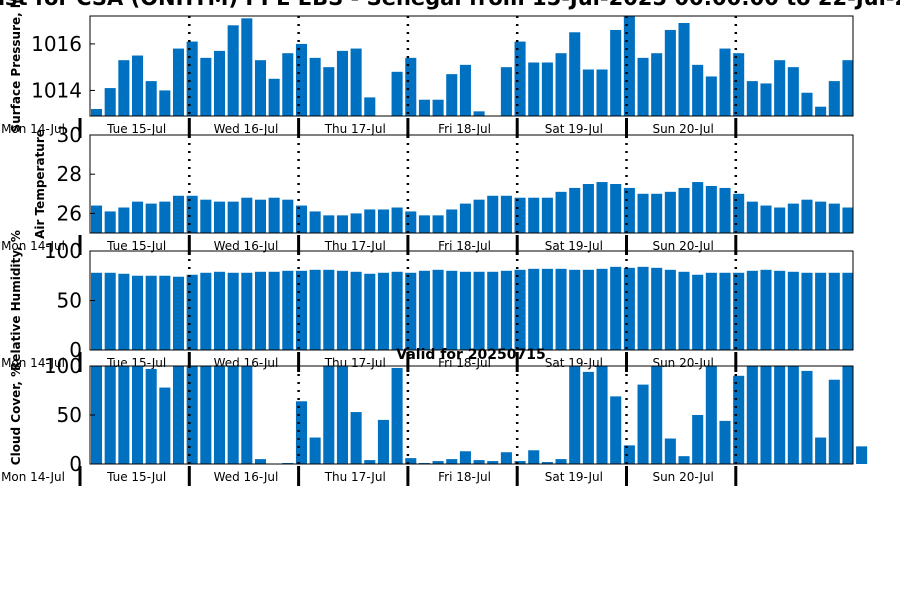 The height and width of the screenshot is (600, 900). I want to click on y-tick-label: 50, so click(69, 301).